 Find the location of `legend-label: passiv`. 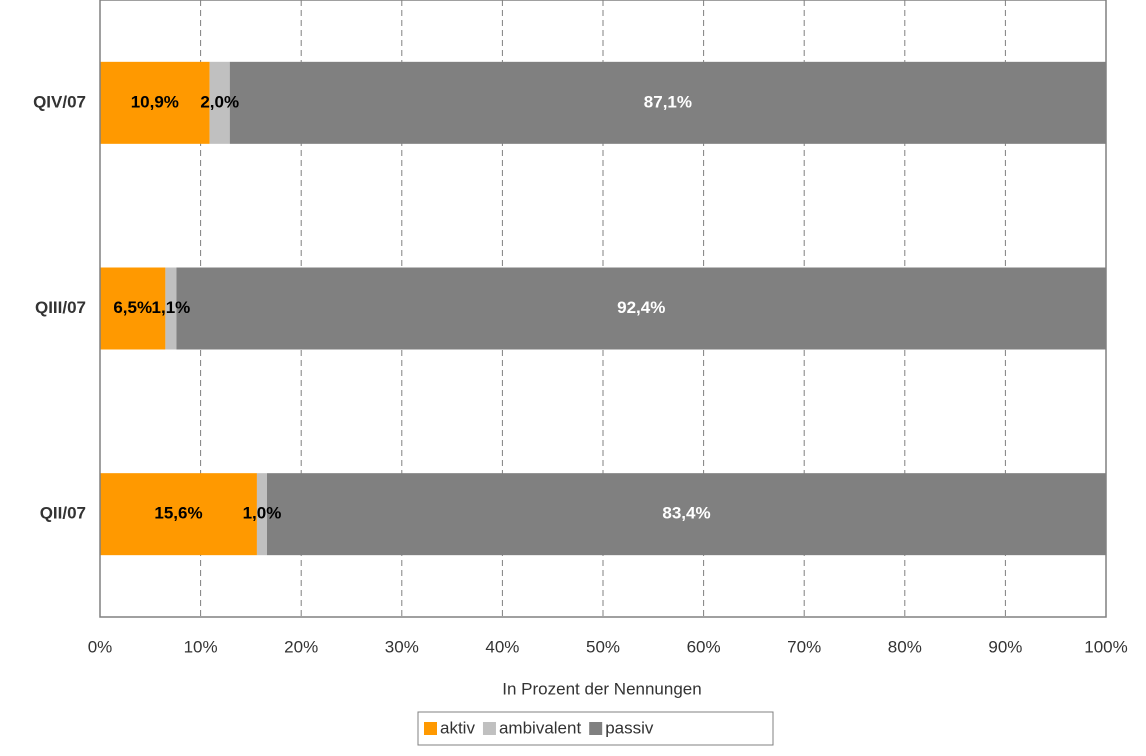

legend-label: passiv is located at coordinates (629, 727).